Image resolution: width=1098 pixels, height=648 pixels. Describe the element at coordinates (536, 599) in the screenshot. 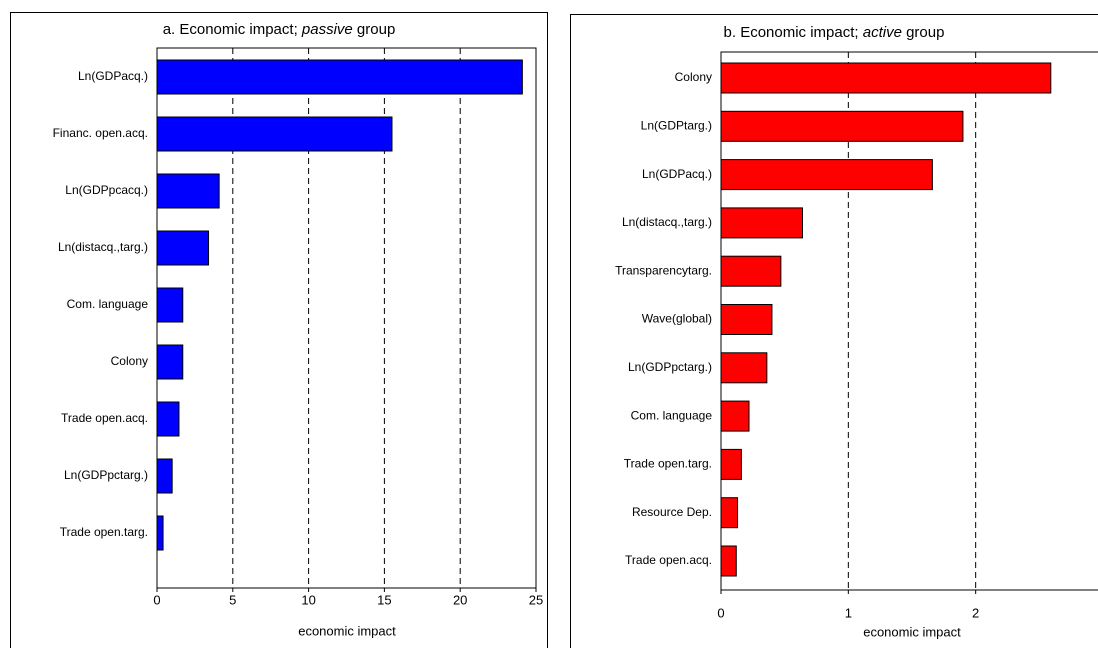

I see `x-tick-label: 25` at that location.